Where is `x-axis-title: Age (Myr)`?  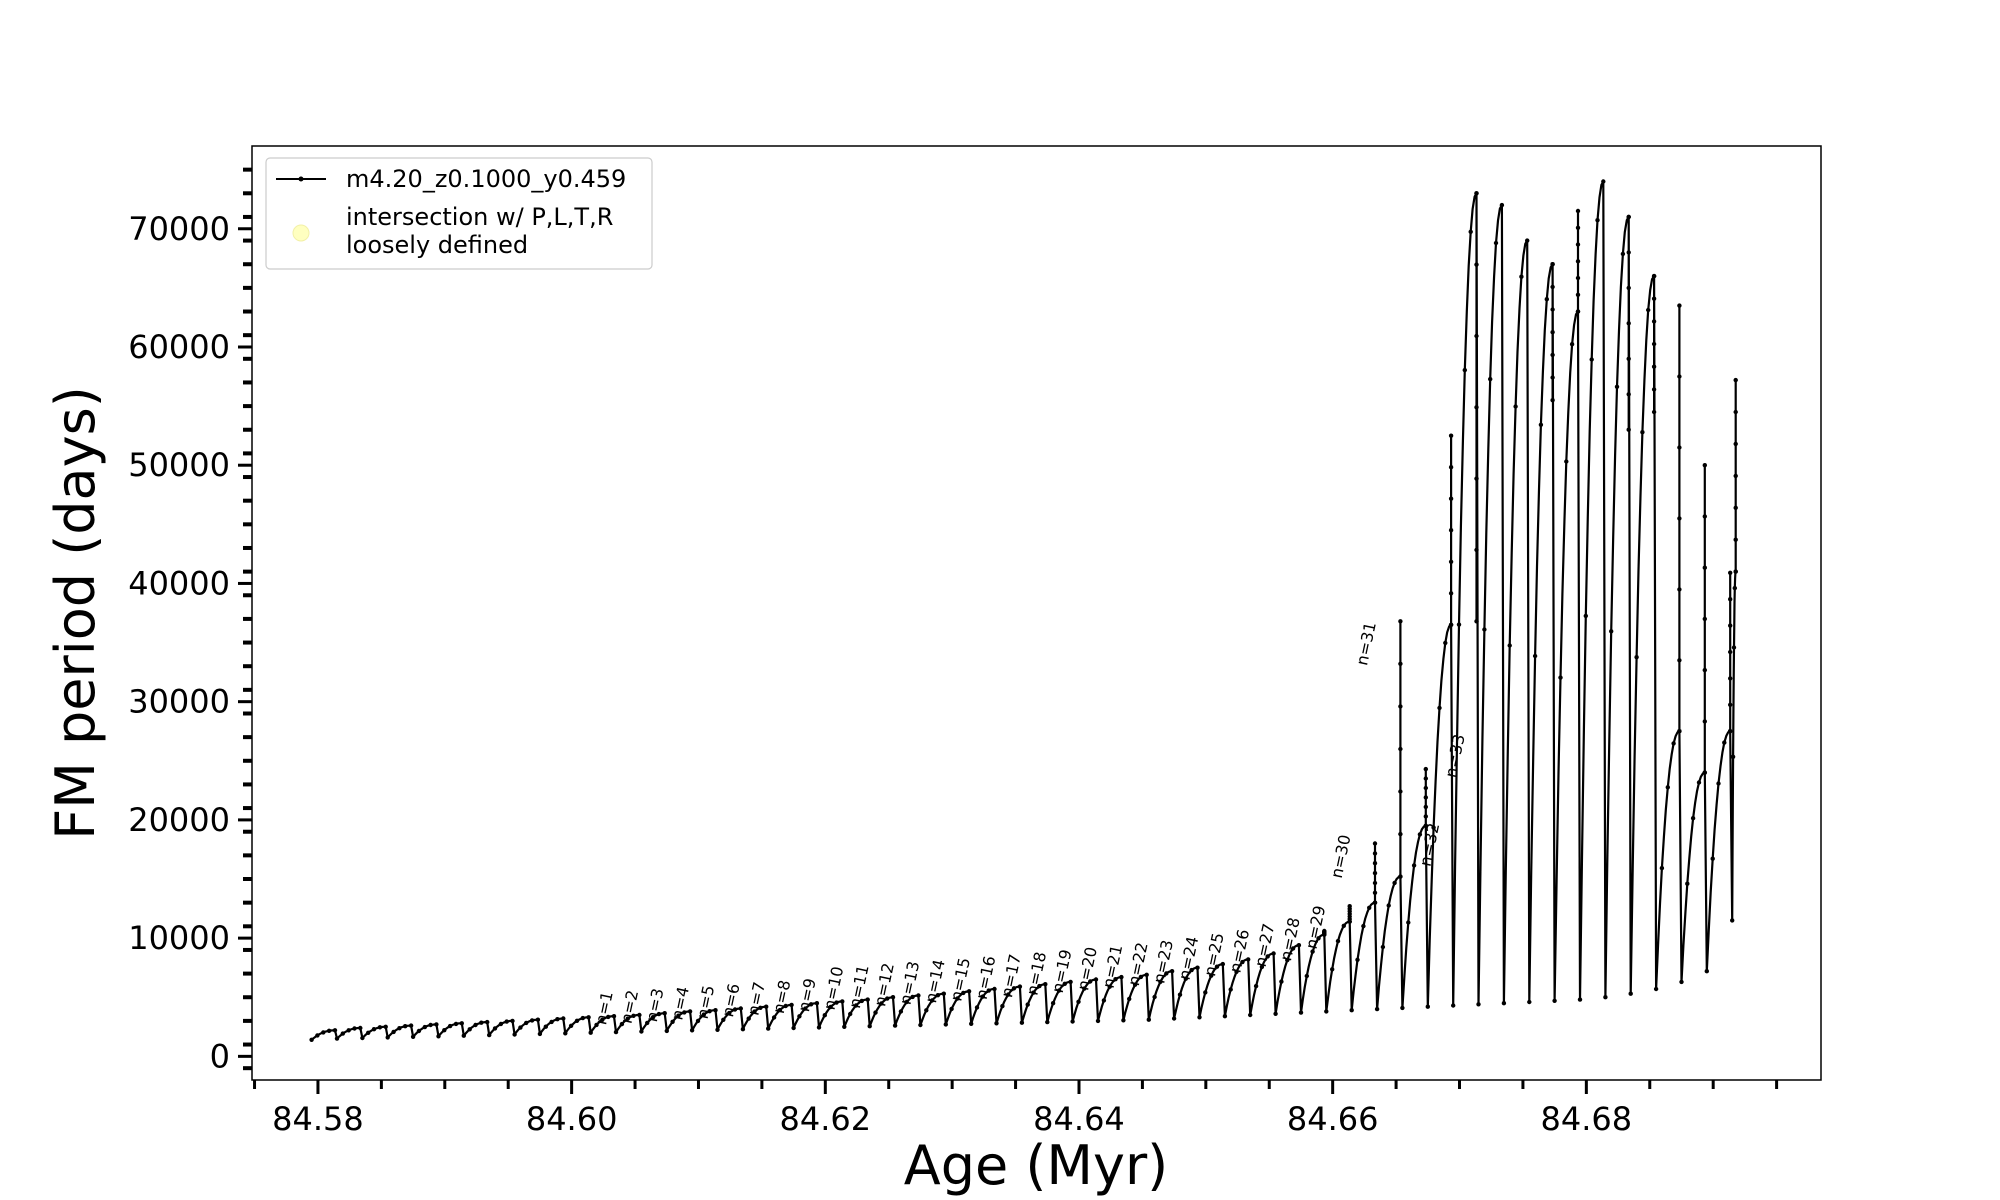 x-axis-title: Age (Myr) is located at coordinates (1036, 1165).